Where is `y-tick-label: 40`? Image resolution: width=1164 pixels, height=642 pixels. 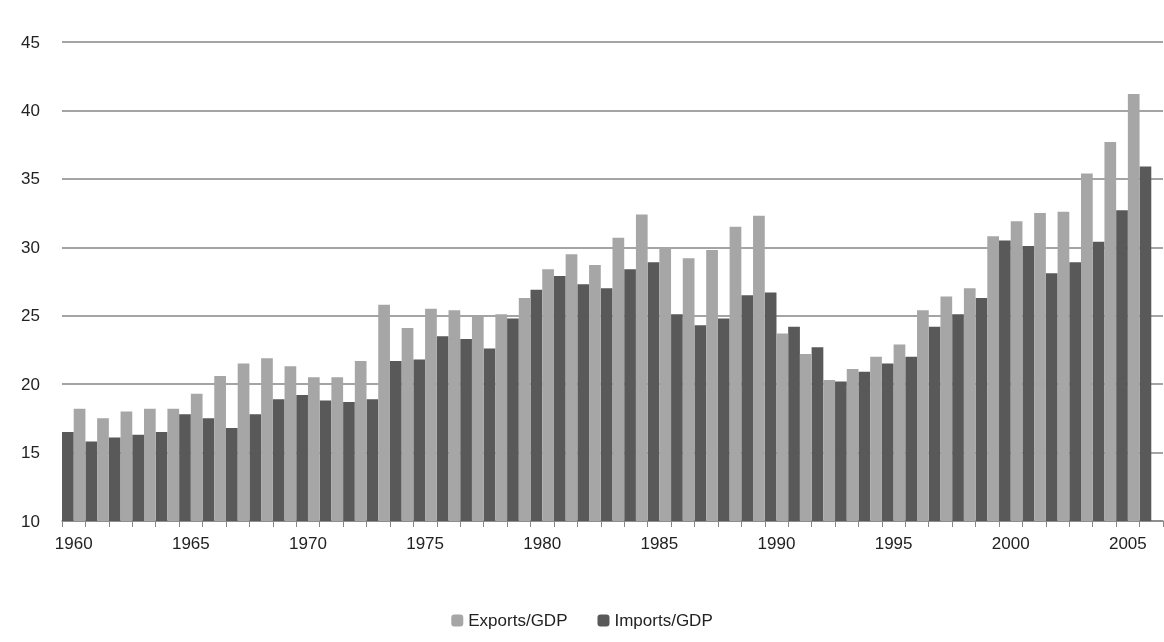 y-tick-label: 40 is located at coordinates (30, 110).